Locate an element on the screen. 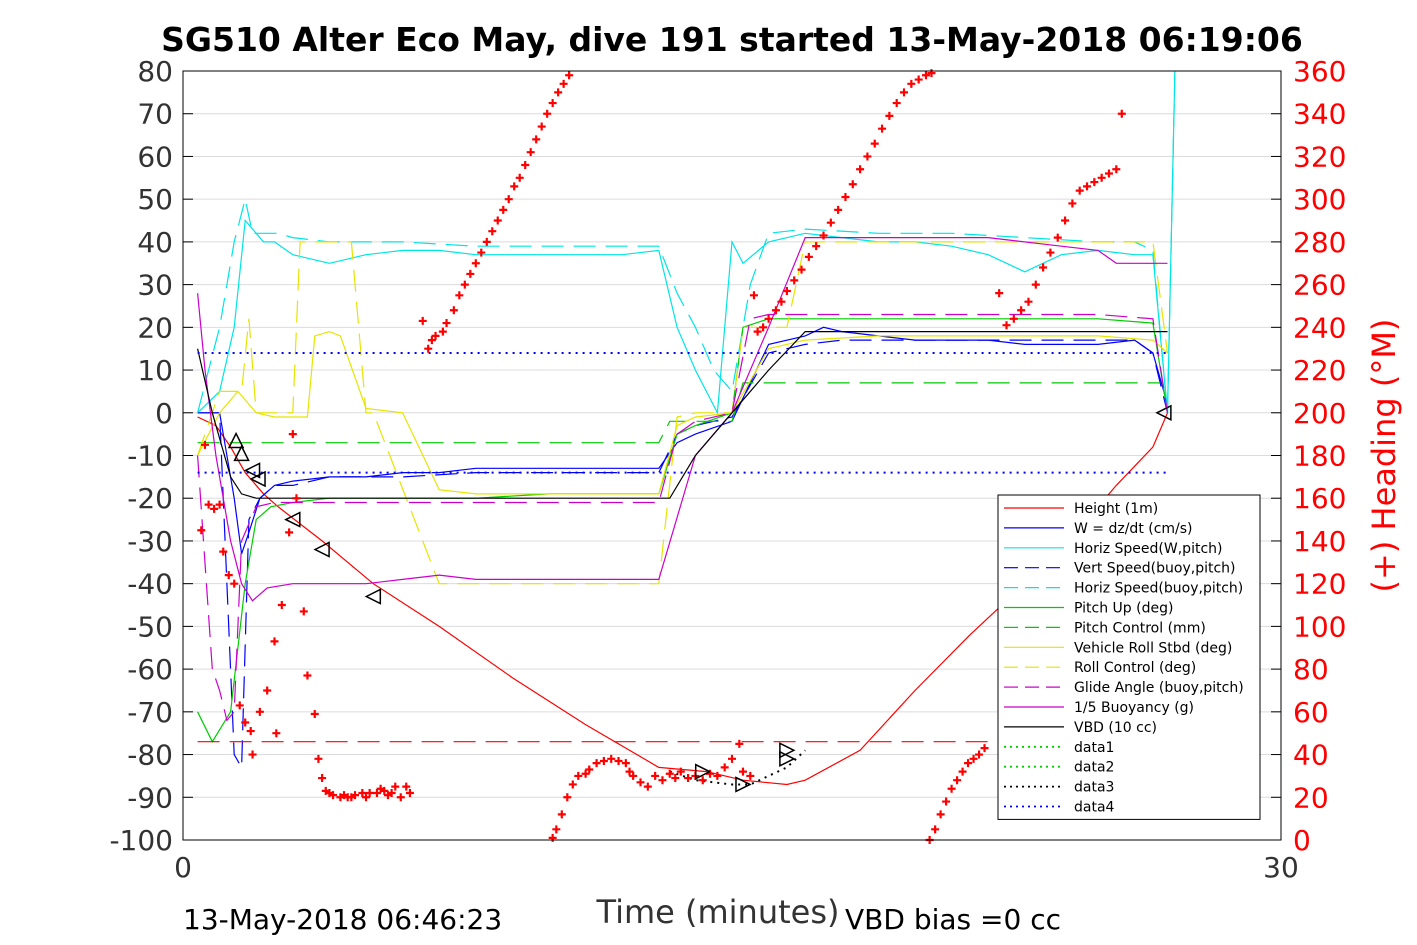  y2-tick-label: 0 is located at coordinates (1302, 840).